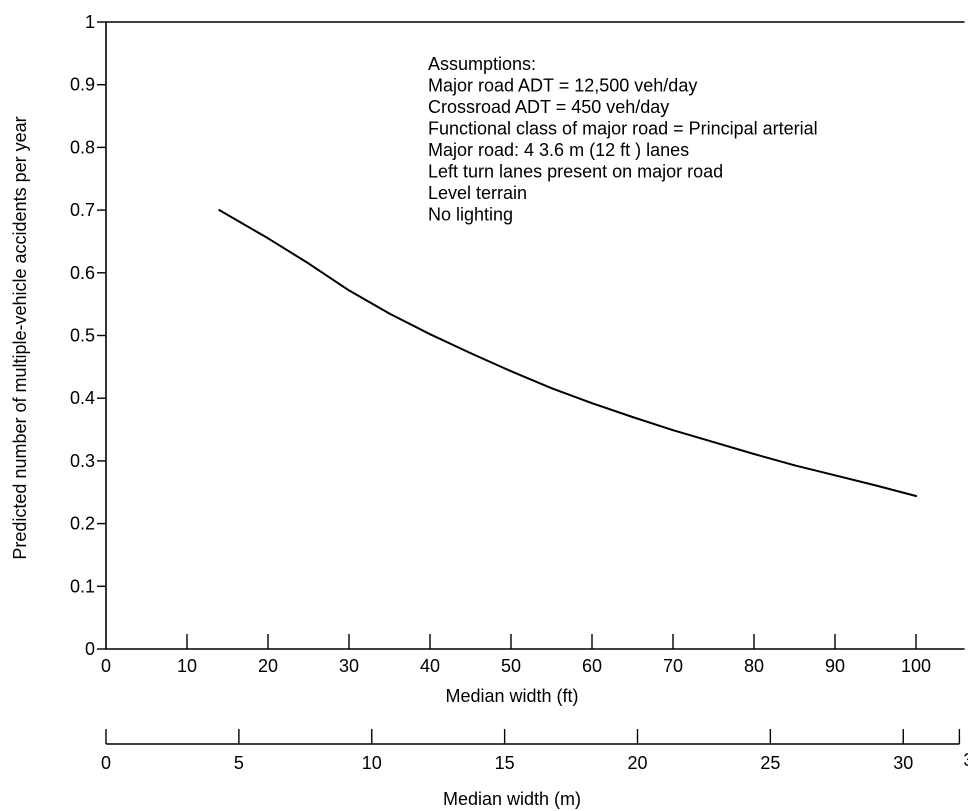 The height and width of the screenshot is (811, 968). Describe the element at coordinates (592, 666) in the screenshot. I see `x-tick-label: 60` at that location.